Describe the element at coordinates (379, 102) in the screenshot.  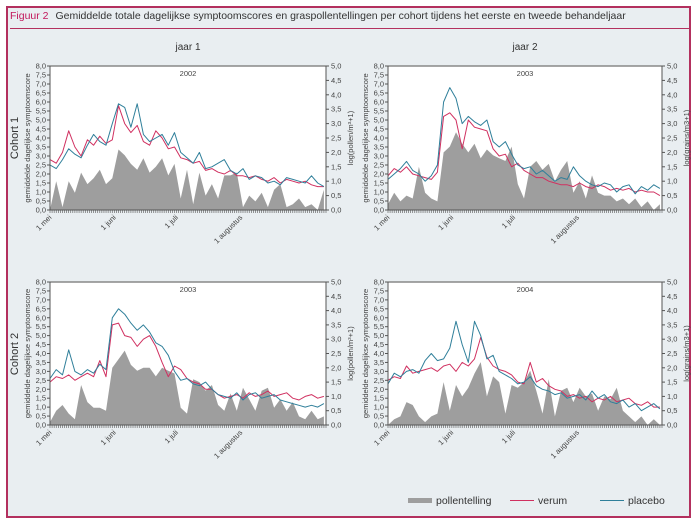
I see `y-tick-label-left: 6,0` at that location.